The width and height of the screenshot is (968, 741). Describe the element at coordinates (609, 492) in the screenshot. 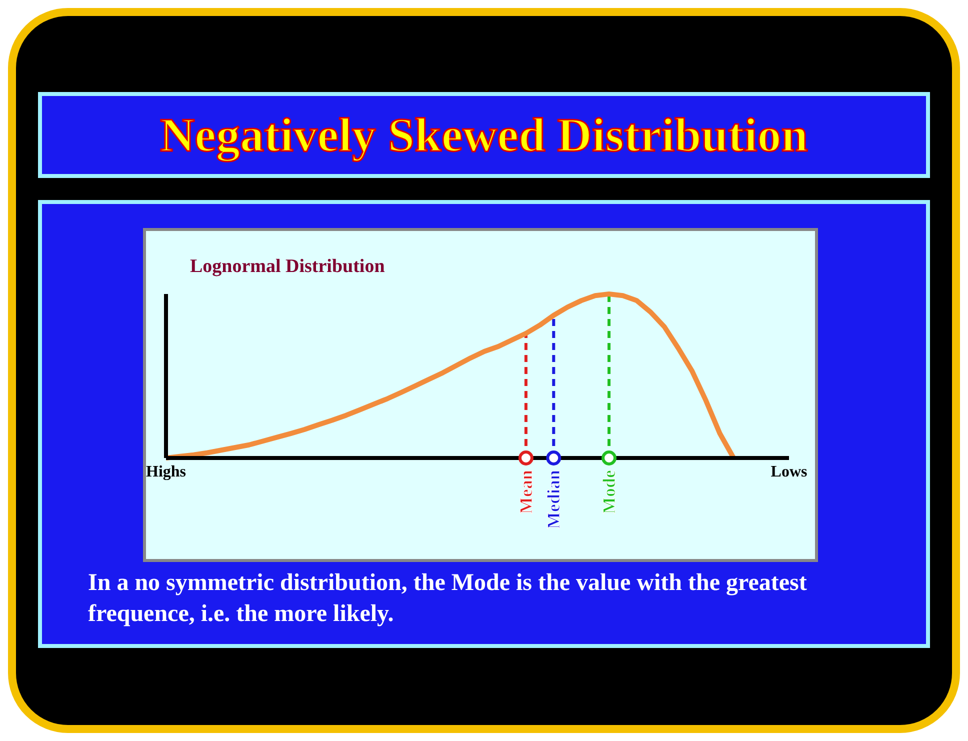

I see `x-tick-label: Mode` at that location.